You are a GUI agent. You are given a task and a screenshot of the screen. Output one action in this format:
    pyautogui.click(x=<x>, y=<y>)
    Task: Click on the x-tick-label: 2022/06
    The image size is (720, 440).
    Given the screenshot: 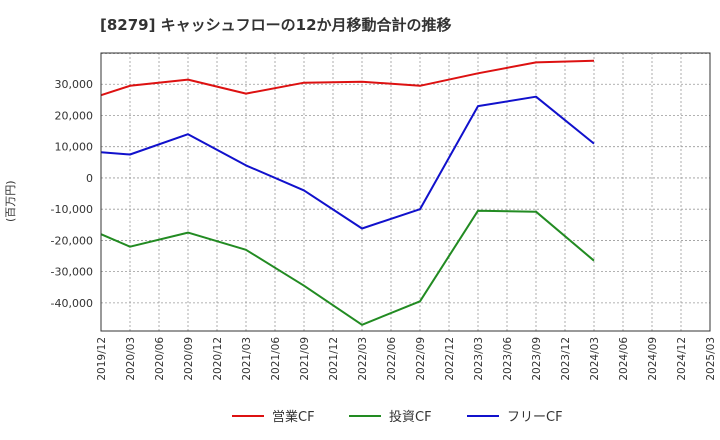 What is the action you would take?
    pyautogui.click(x=392, y=359)
    